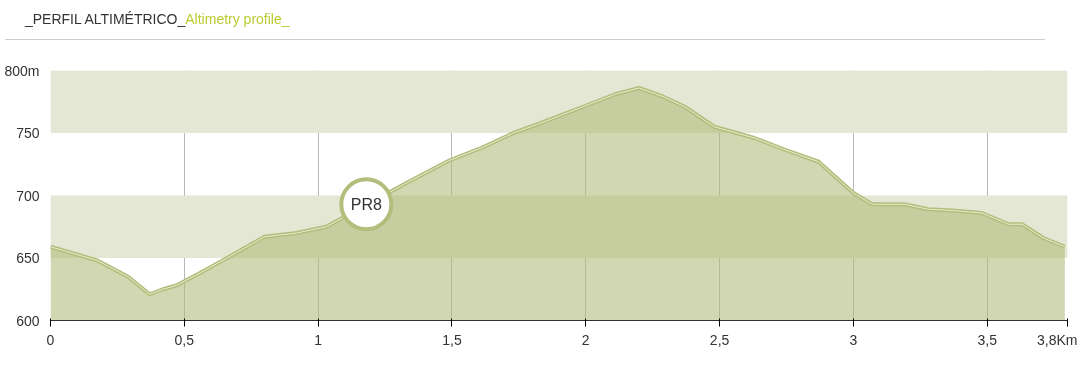 The image size is (1077, 372). What do you see at coordinates (1057, 339) in the screenshot?
I see `x-tick-label: 3,8Km` at bounding box center [1057, 339].